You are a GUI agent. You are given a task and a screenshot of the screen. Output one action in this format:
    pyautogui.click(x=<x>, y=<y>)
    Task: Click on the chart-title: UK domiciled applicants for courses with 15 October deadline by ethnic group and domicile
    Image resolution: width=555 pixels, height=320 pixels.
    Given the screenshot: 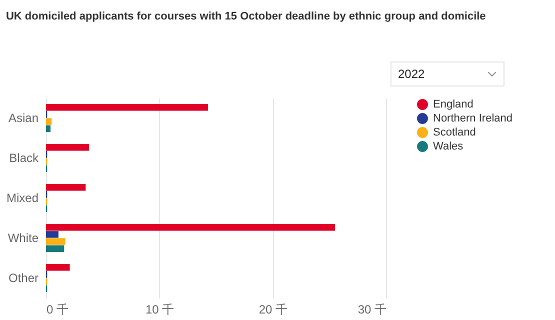 What is the action you would take?
    pyautogui.click(x=246, y=16)
    